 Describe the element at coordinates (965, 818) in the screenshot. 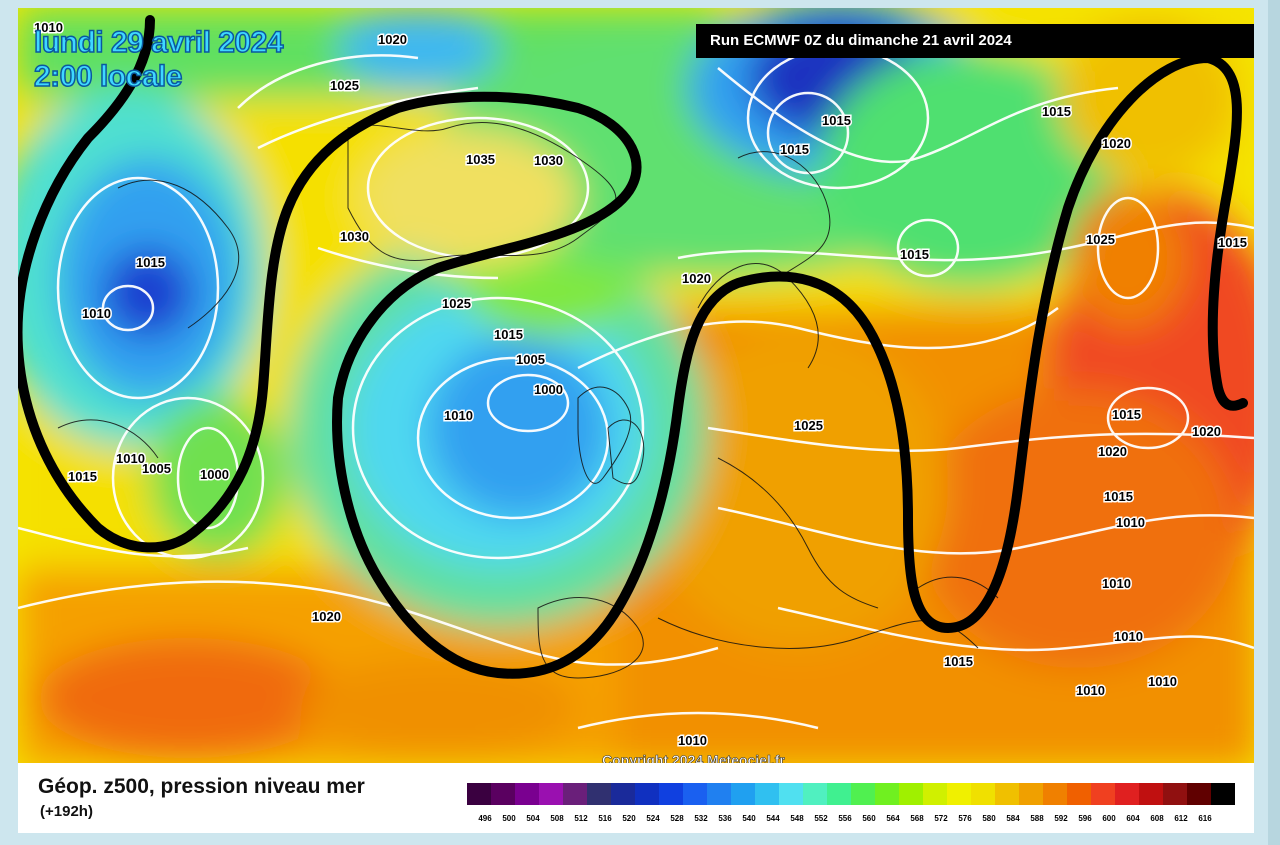

I see `color-scale-label: 576` at that location.